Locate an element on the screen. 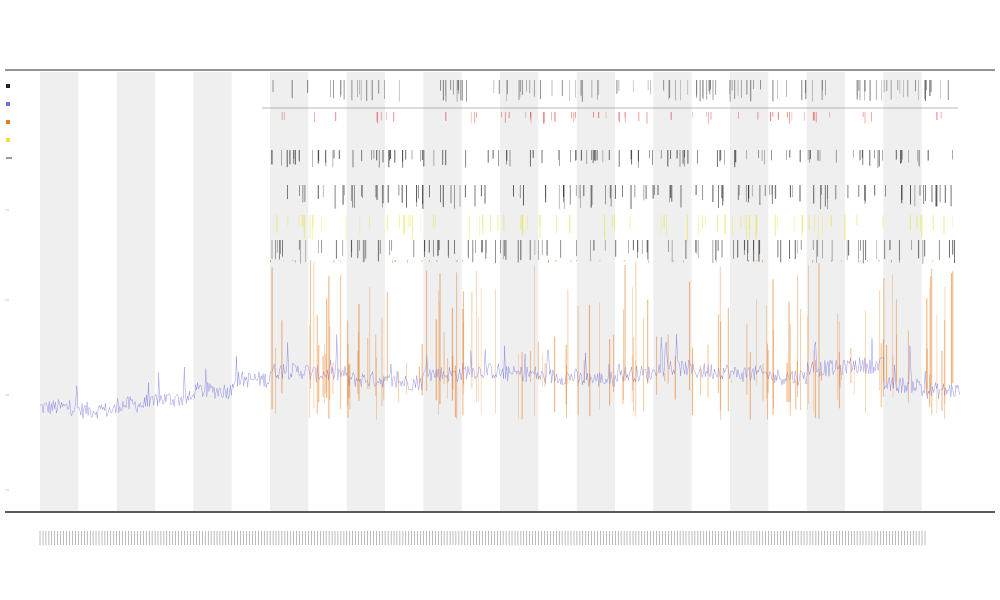 This screenshot has width=1000, height=600. series-bottom-line is located at coordinates (500, 376).